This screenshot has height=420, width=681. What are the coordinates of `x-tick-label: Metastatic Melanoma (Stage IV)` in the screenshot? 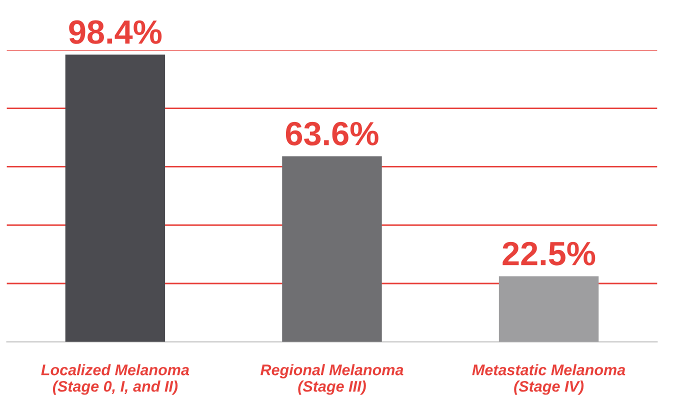 It's located at (549, 379).